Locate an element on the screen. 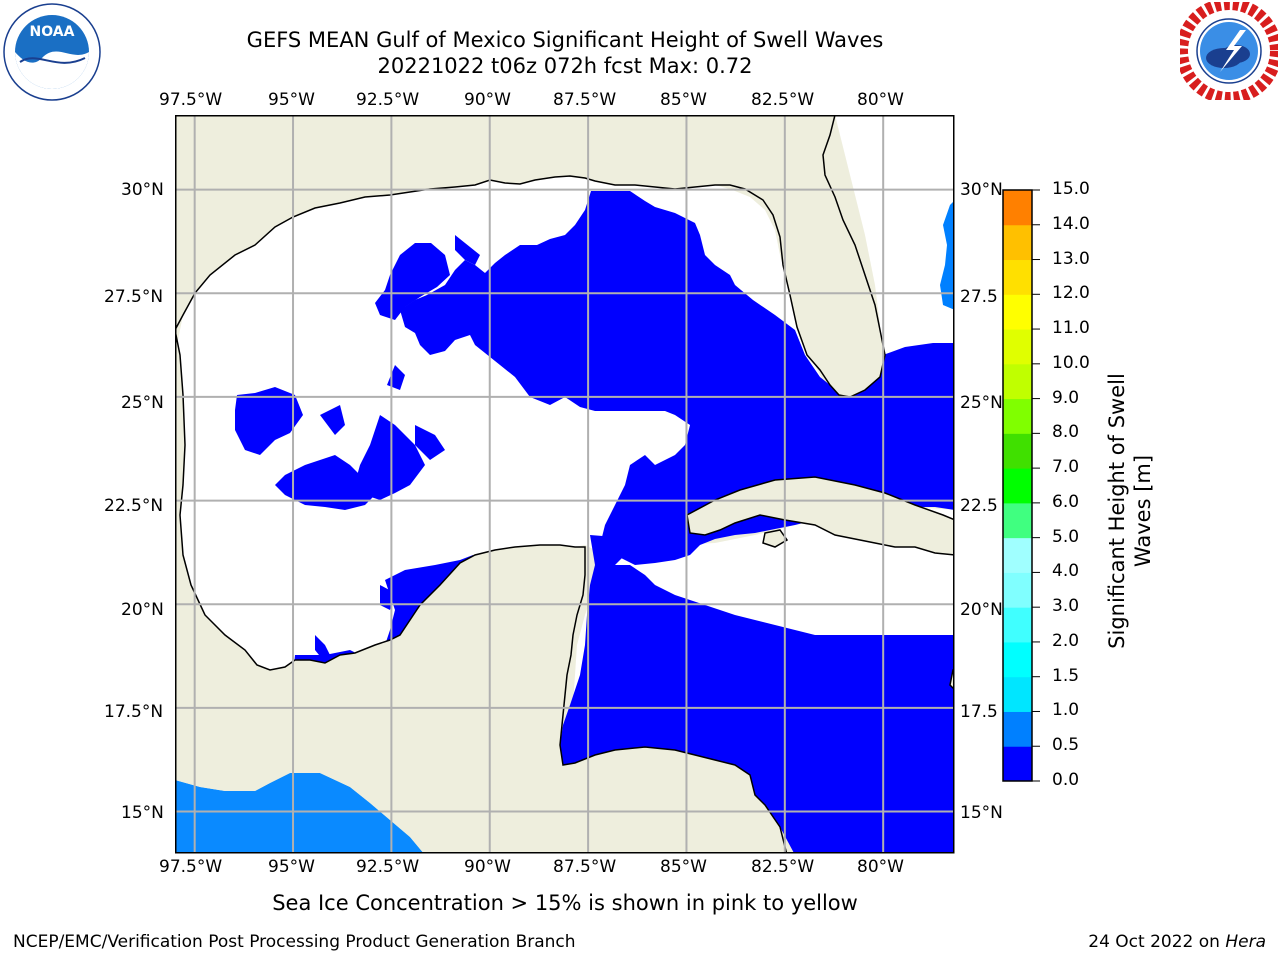  lon-label-top-87.5: 87.5°W is located at coordinates (585, 100).